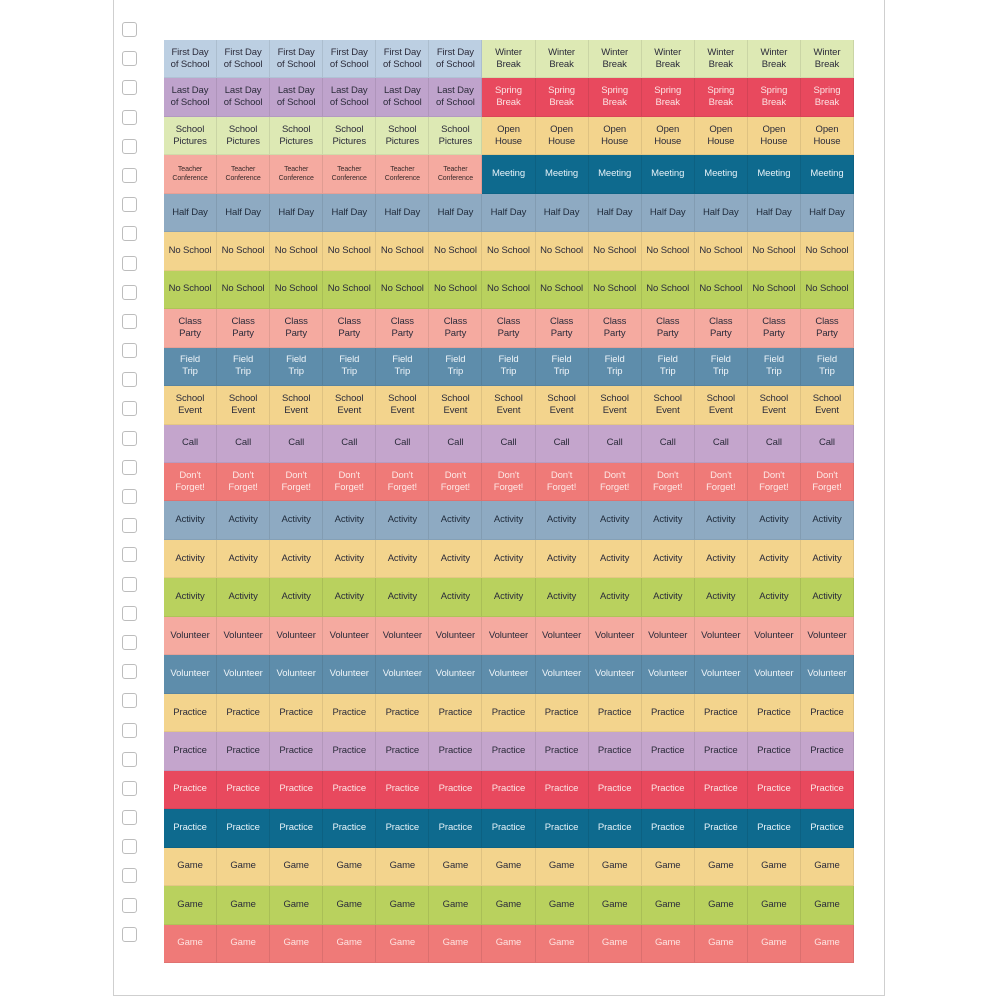 This screenshot has width=1000, height=1000. Describe the element at coordinates (668, 59) in the screenshot. I see `sticker-winter-break: Winter Break` at that location.